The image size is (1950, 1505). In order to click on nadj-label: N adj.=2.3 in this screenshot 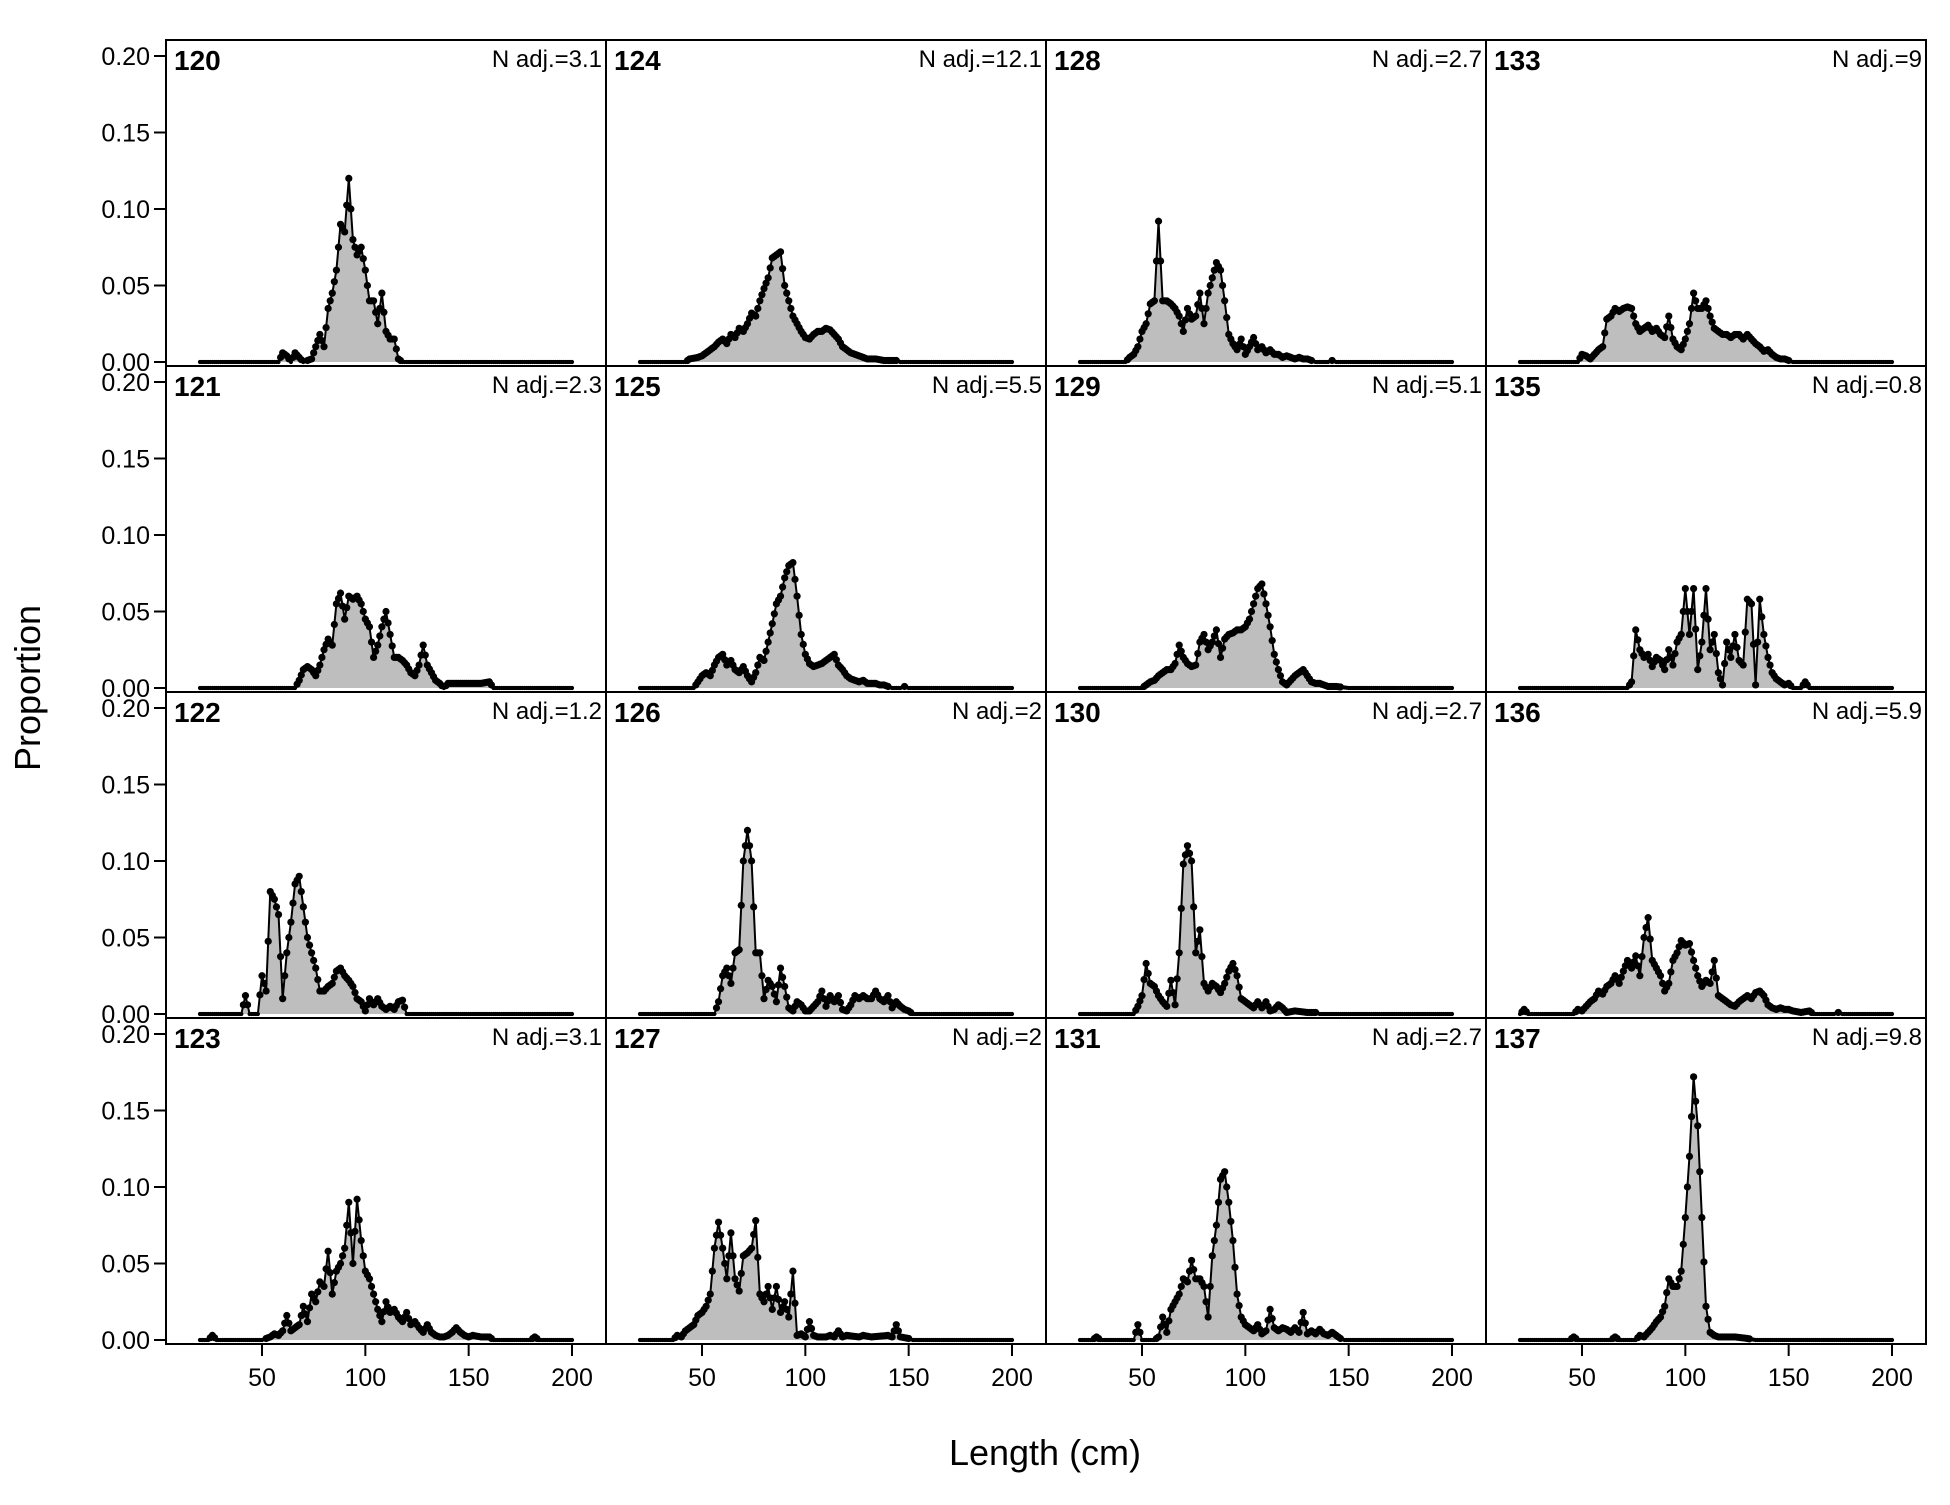, I will do `click(547, 385)`.